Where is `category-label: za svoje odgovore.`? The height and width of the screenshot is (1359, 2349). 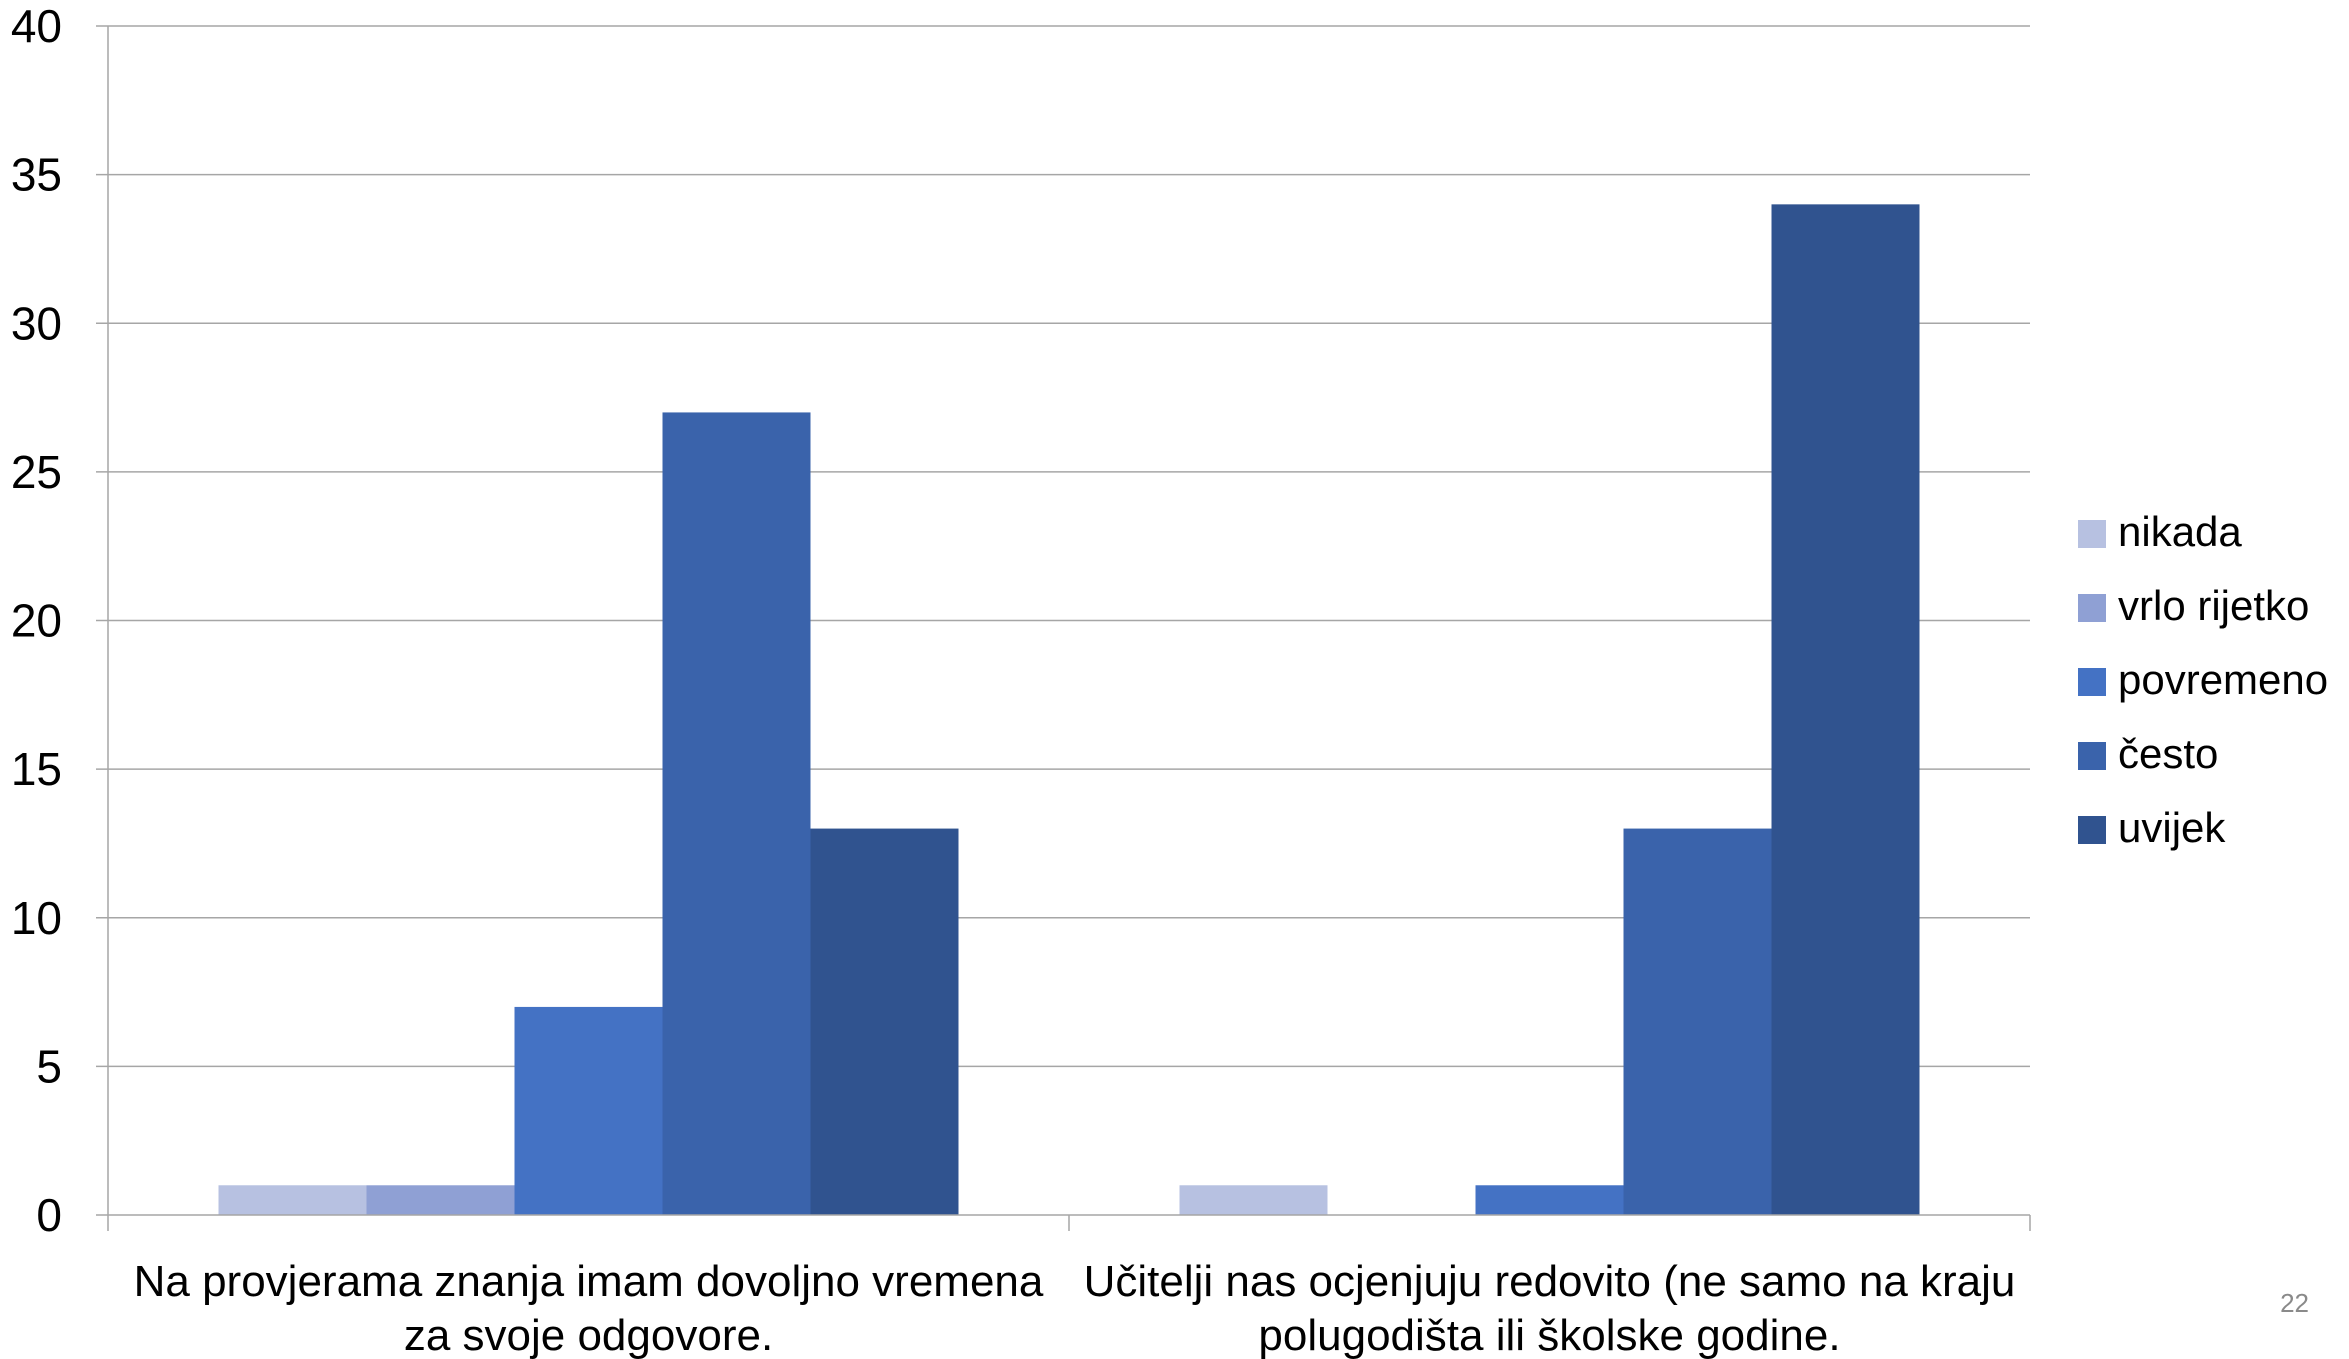 category-label: za svoje odgovore. is located at coordinates (588, 1335).